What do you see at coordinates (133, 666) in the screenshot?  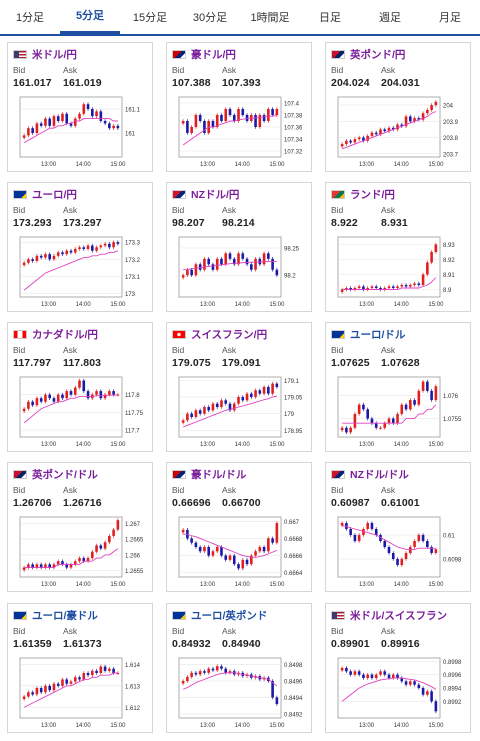 I see `y-tick-label: 1.614` at bounding box center [133, 666].